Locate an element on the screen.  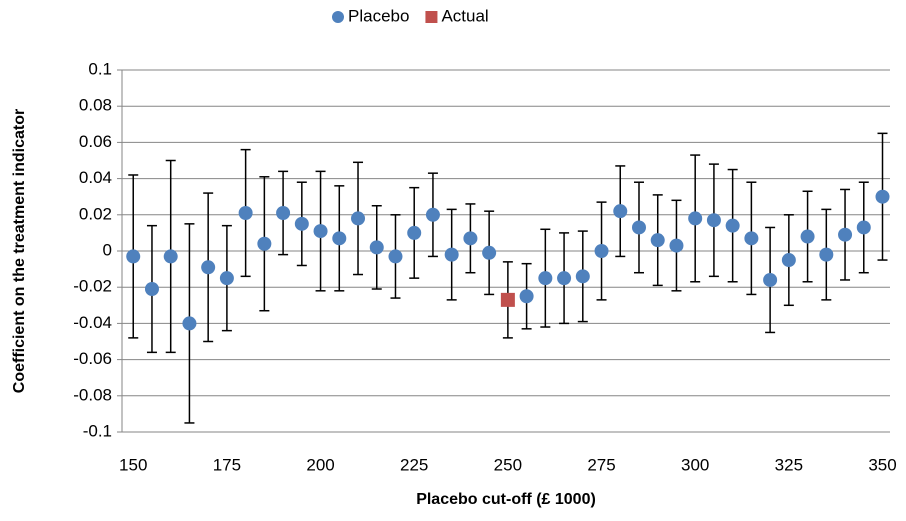
x-tick-label: 150 is located at coordinates (133, 464).